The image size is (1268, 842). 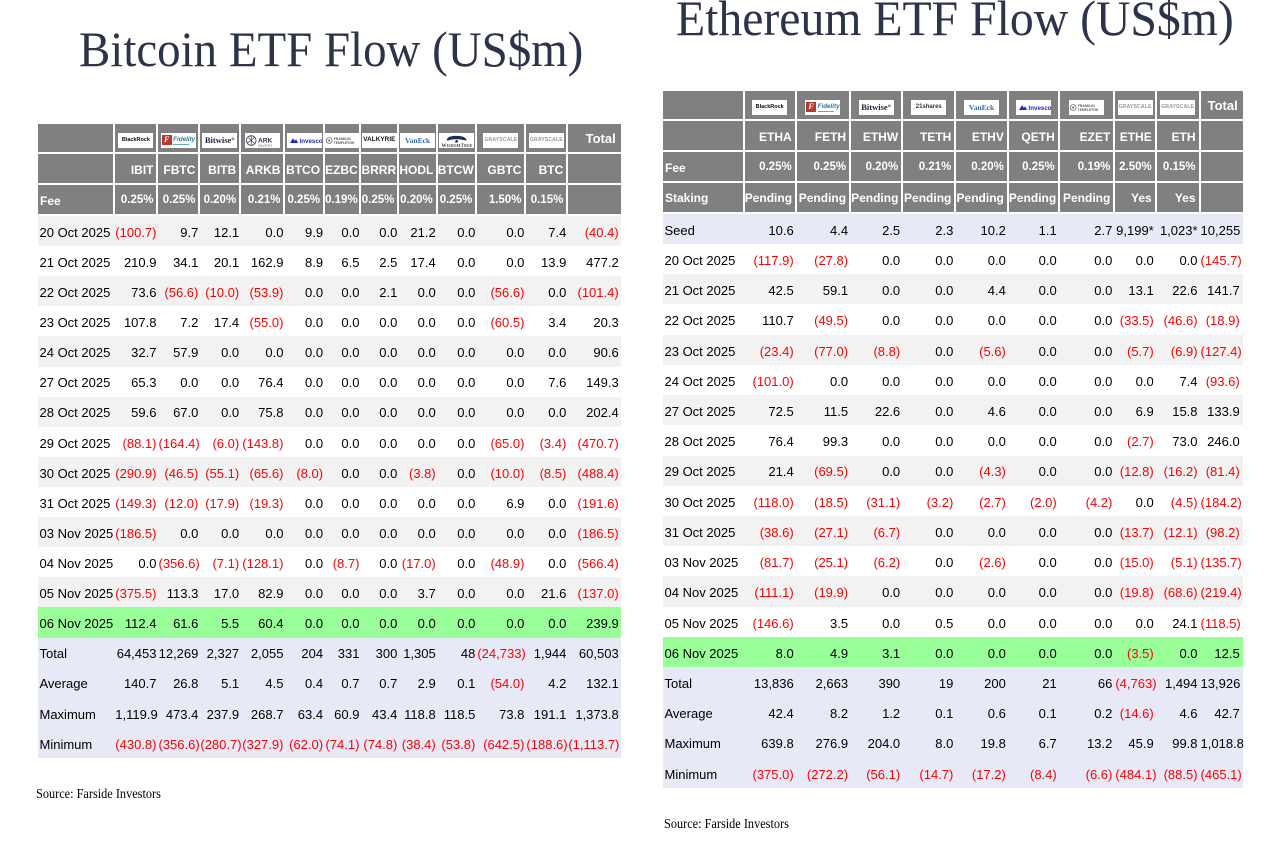 What do you see at coordinates (265, 141) in the screenshot?
I see `svg-text: ARK` at bounding box center [265, 141].